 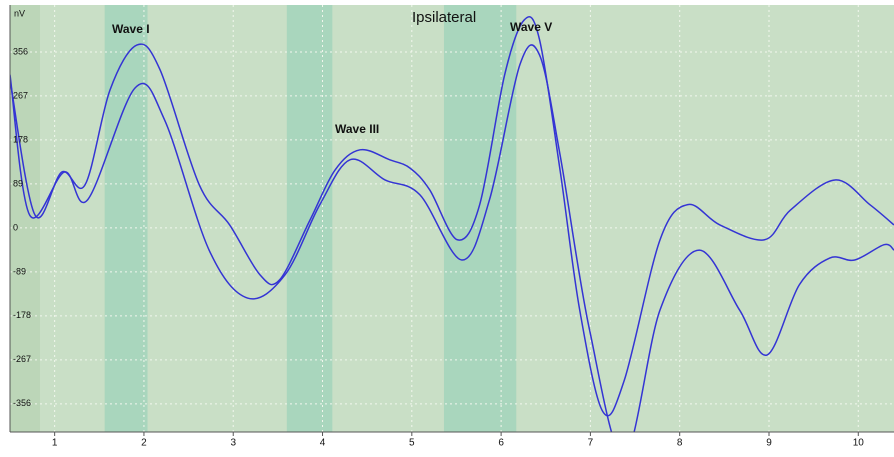 I want to click on x-tick-label: 9, so click(x=769, y=443).